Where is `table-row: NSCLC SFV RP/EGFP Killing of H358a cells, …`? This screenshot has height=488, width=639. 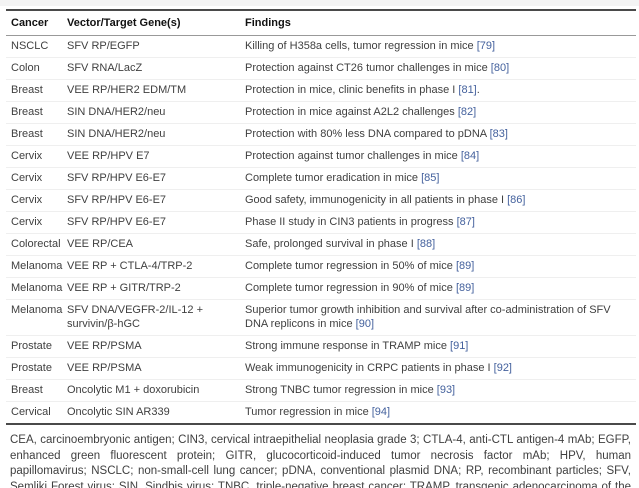
table-row: NSCLC SFV RP/EGFP Killing of H358a cells, … is located at coordinates (321, 46).